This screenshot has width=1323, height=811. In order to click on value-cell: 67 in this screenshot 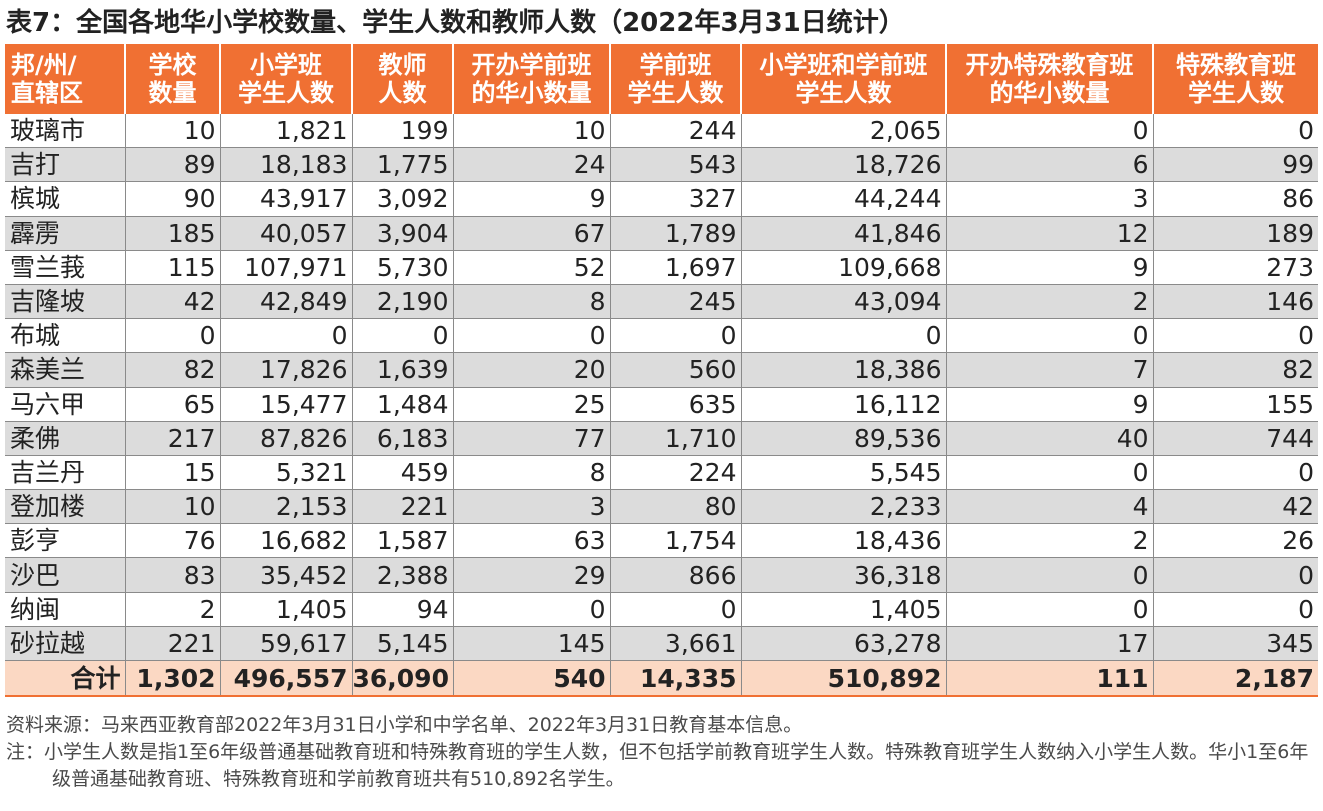, I will do `click(532, 233)`.